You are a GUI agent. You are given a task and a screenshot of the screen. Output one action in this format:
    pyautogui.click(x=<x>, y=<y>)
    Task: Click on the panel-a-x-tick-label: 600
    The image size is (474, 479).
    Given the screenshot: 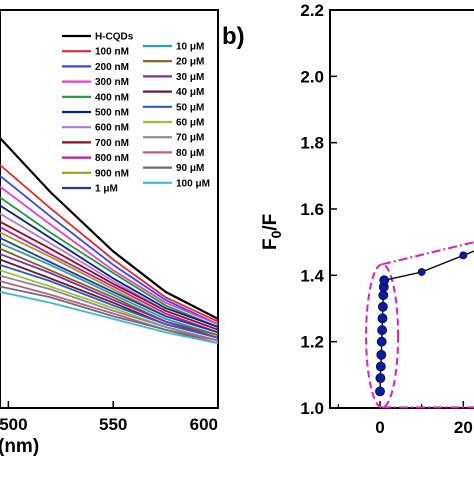 What is the action you would take?
    pyautogui.click(x=204, y=424)
    